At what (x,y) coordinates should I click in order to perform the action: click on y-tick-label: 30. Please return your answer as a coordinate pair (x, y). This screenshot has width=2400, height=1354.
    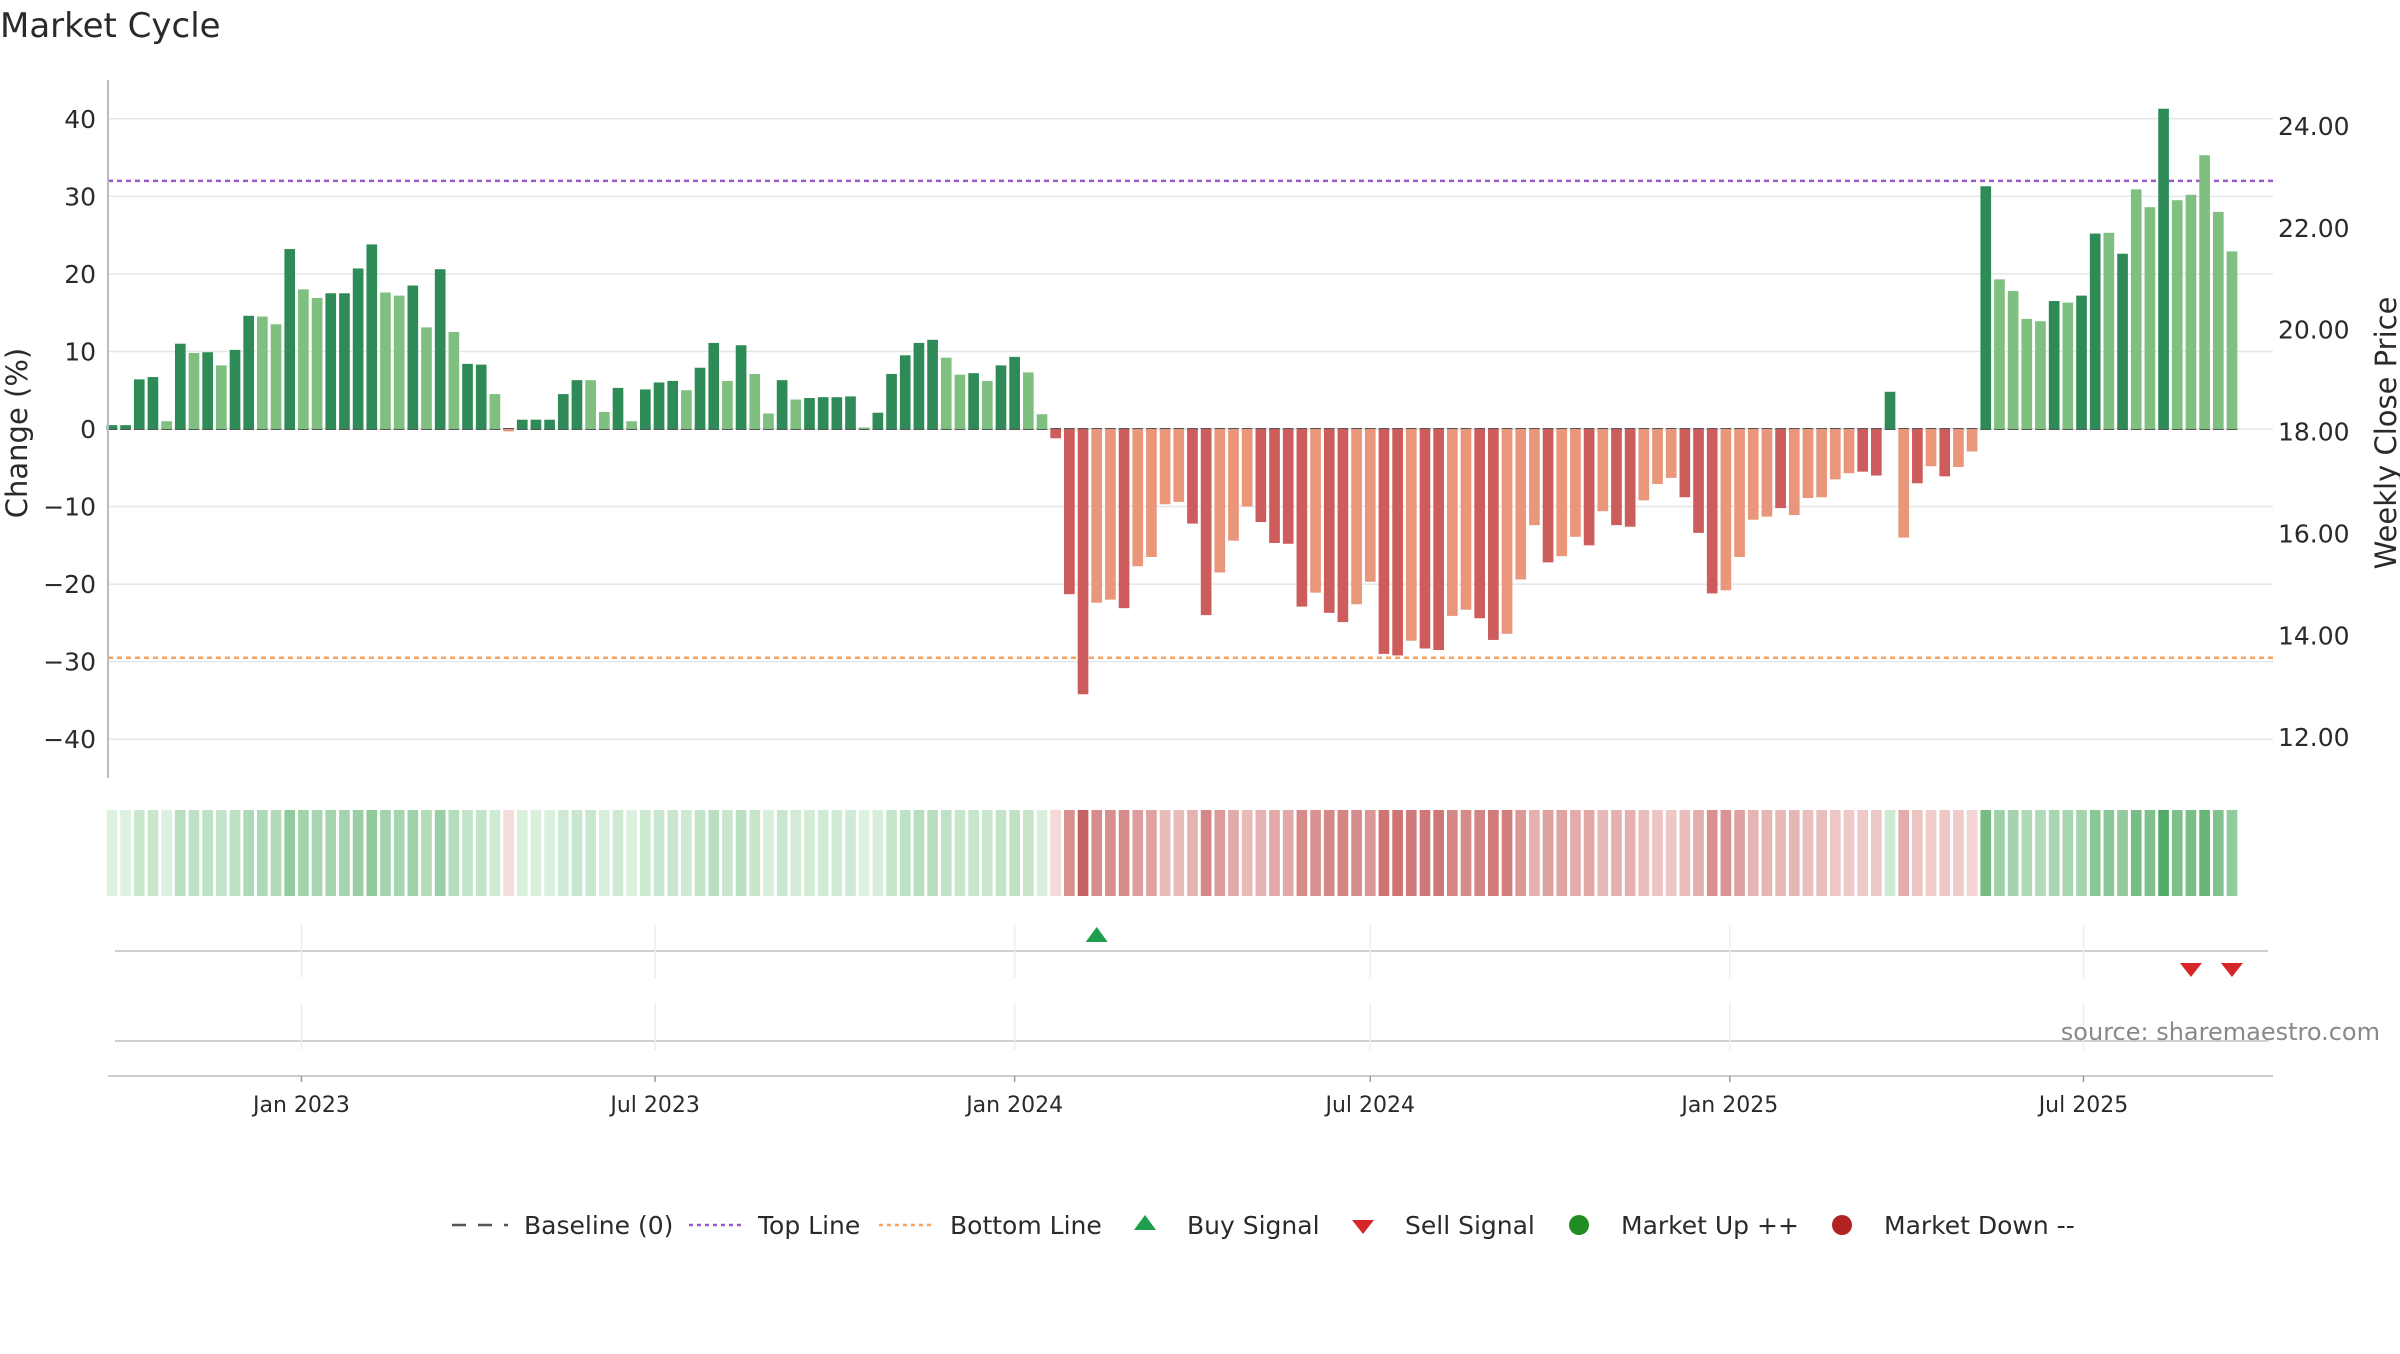
    Looking at the image, I should click on (80, 196).